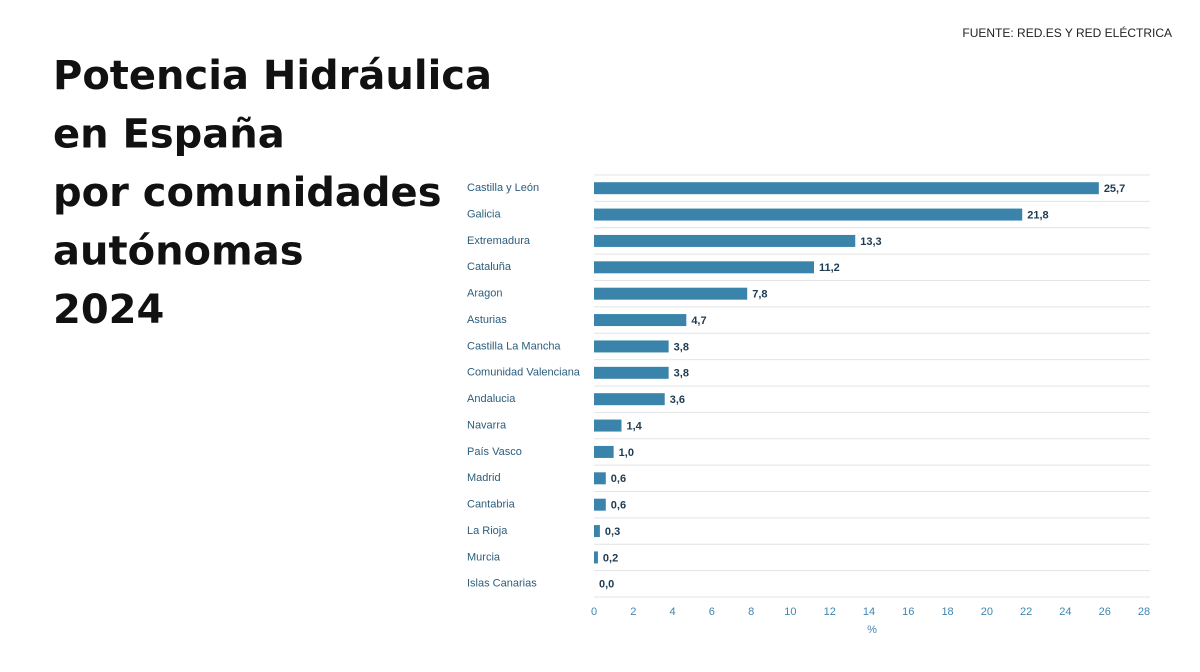 The height and width of the screenshot is (672, 1200). Describe the element at coordinates (610, 558) in the screenshot. I see `value-label: 0,2` at that location.